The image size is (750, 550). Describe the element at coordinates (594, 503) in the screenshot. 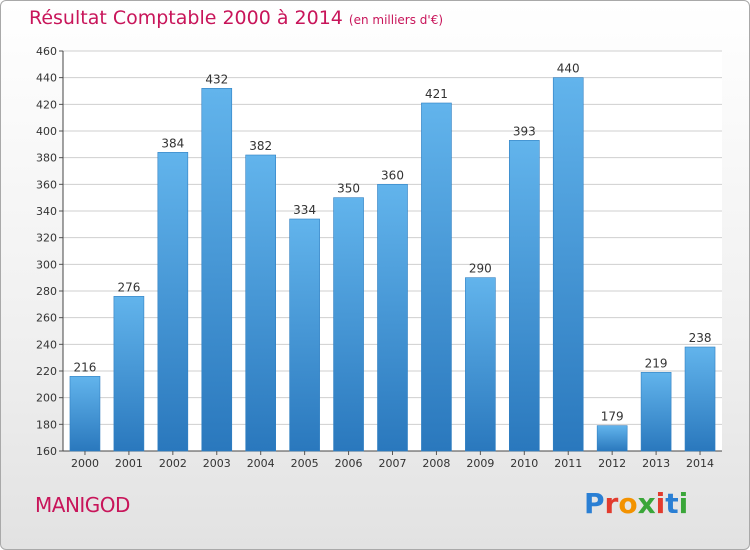

I see `logo-letter: P` at that location.